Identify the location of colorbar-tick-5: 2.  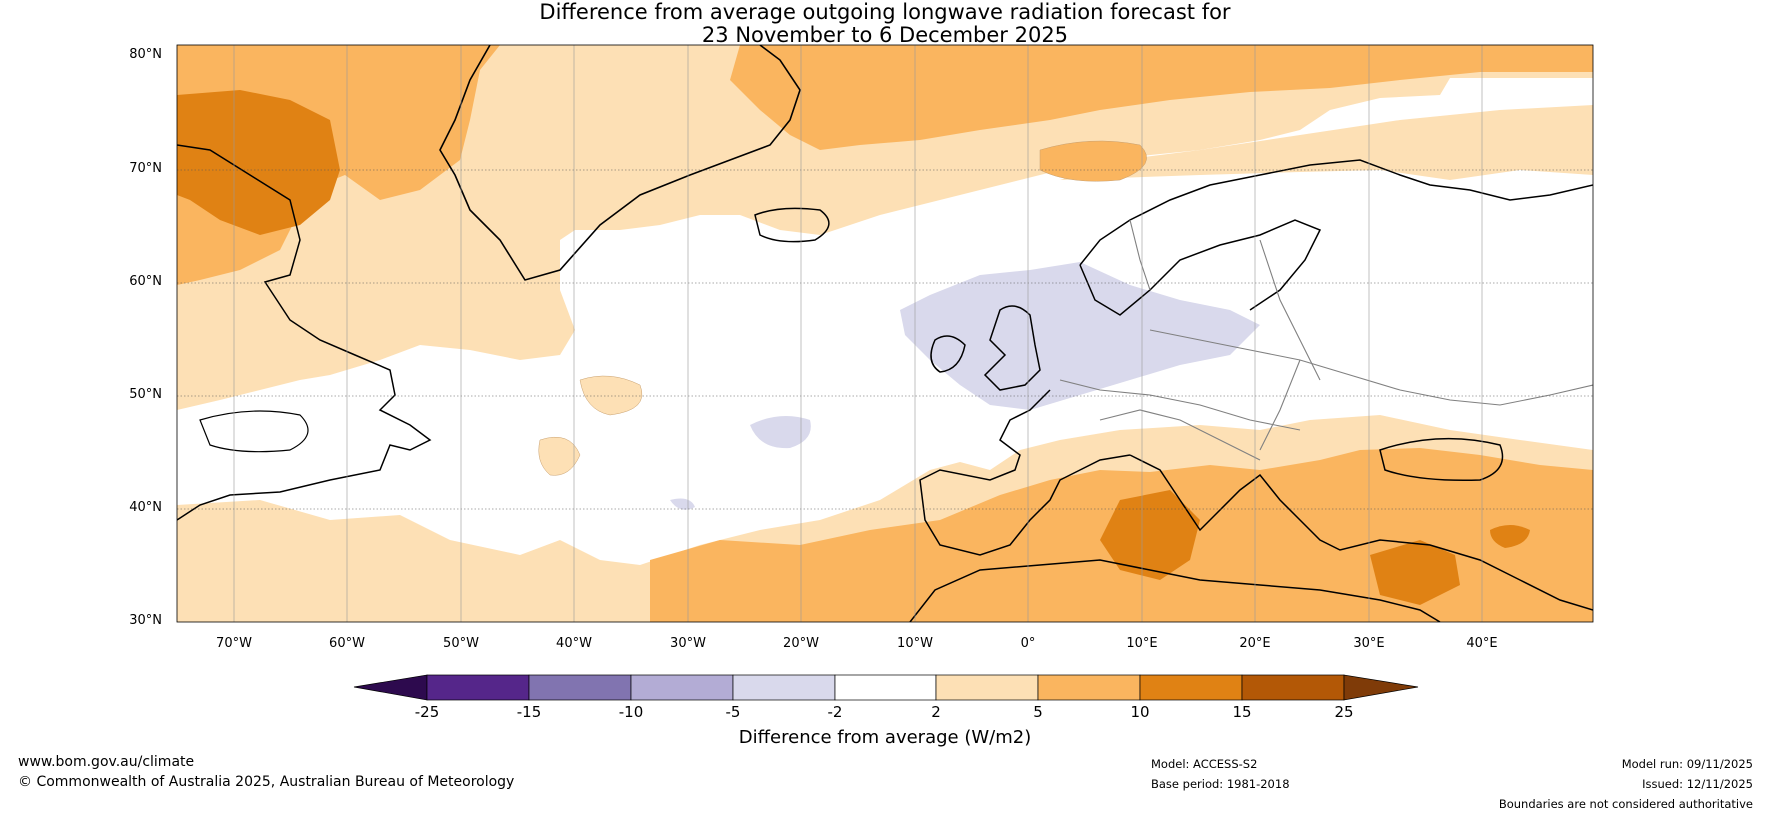
(936, 712).